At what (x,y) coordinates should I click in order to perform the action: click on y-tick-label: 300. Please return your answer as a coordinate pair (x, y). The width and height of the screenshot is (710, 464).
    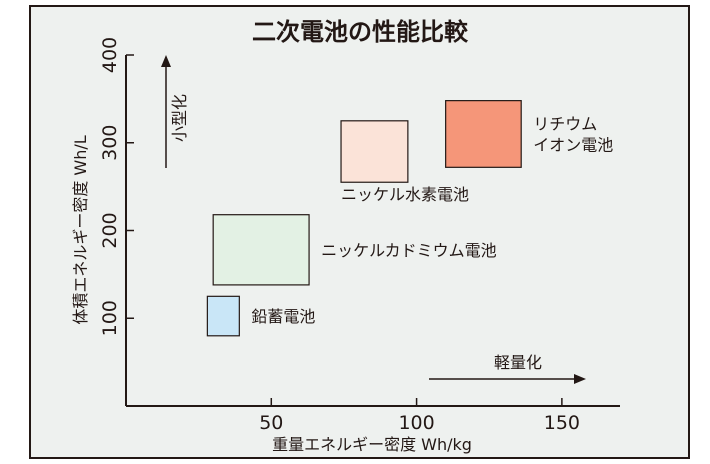
    Looking at the image, I should click on (110, 143).